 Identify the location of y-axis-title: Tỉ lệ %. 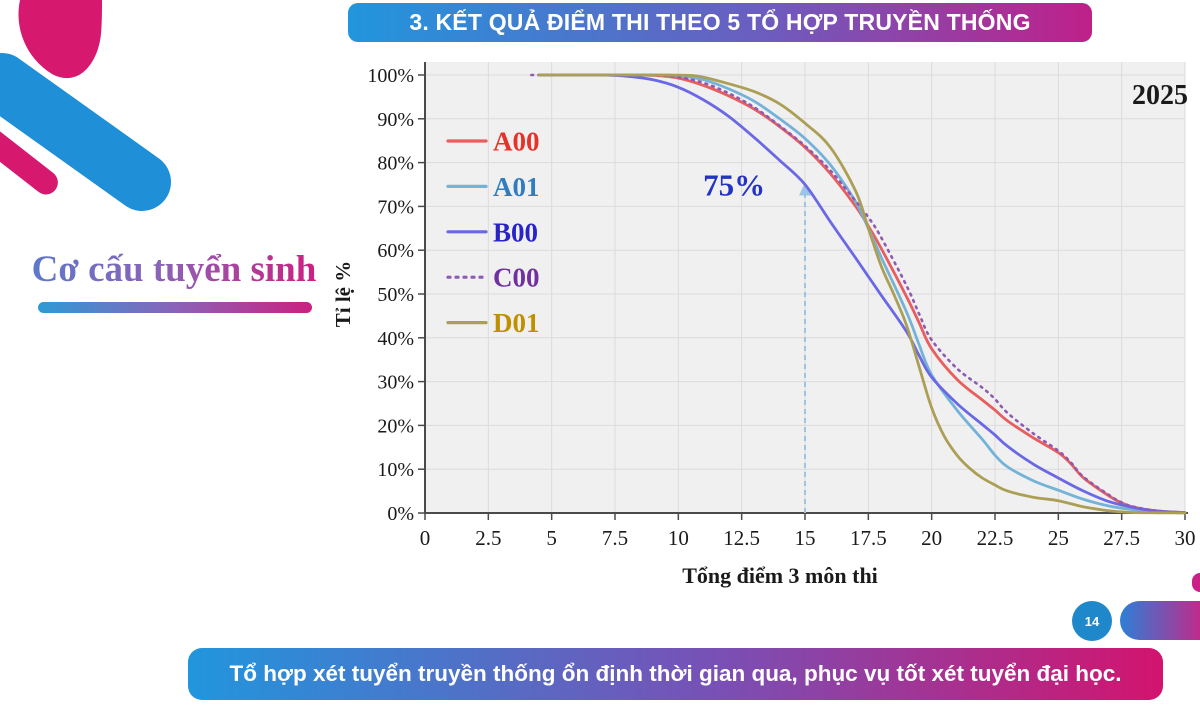
(343, 294).